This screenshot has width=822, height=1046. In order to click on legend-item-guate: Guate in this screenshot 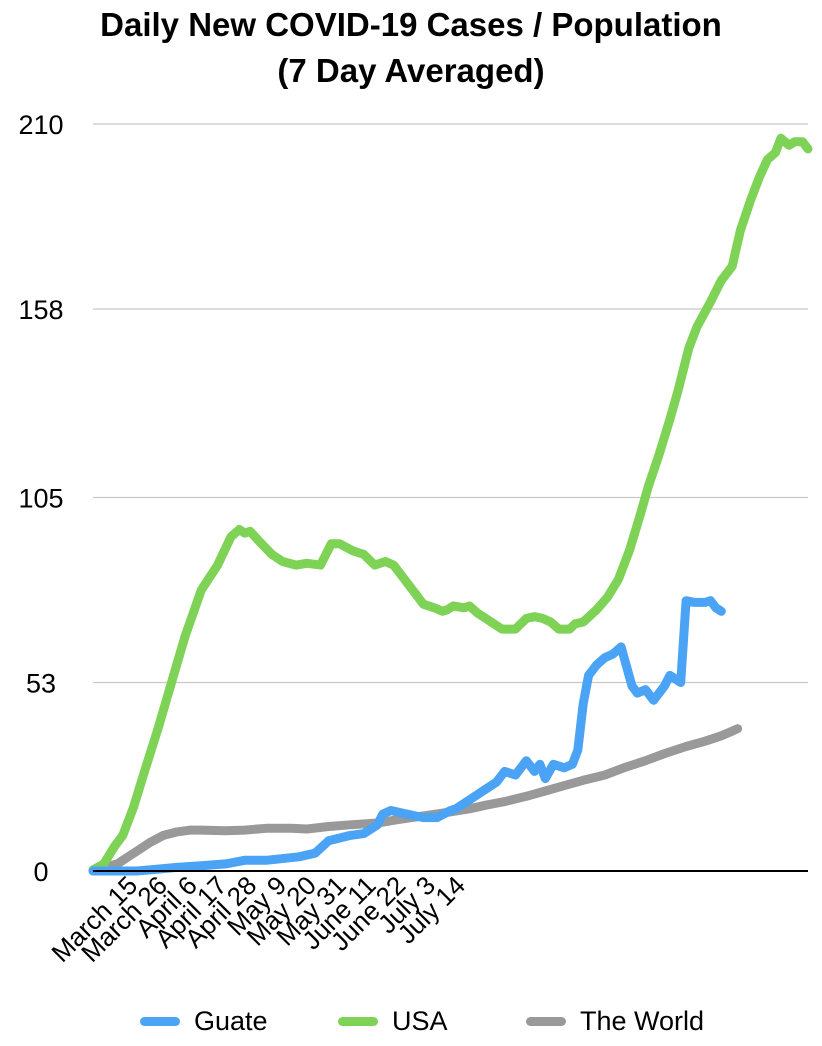, I will do `click(204, 1021)`.